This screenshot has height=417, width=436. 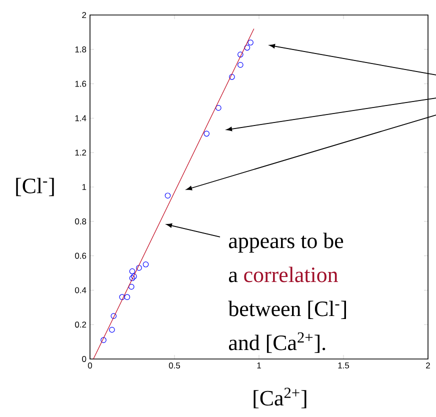 What do you see at coordinates (80, 83) in the screenshot?
I see `y-tick-label: 1.6` at bounding box center [80, 83].